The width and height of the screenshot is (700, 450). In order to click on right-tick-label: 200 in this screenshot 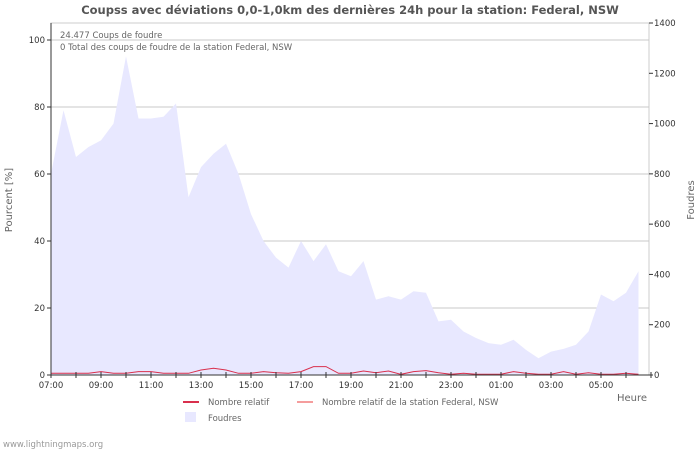, I will do `click(662, 326)`.